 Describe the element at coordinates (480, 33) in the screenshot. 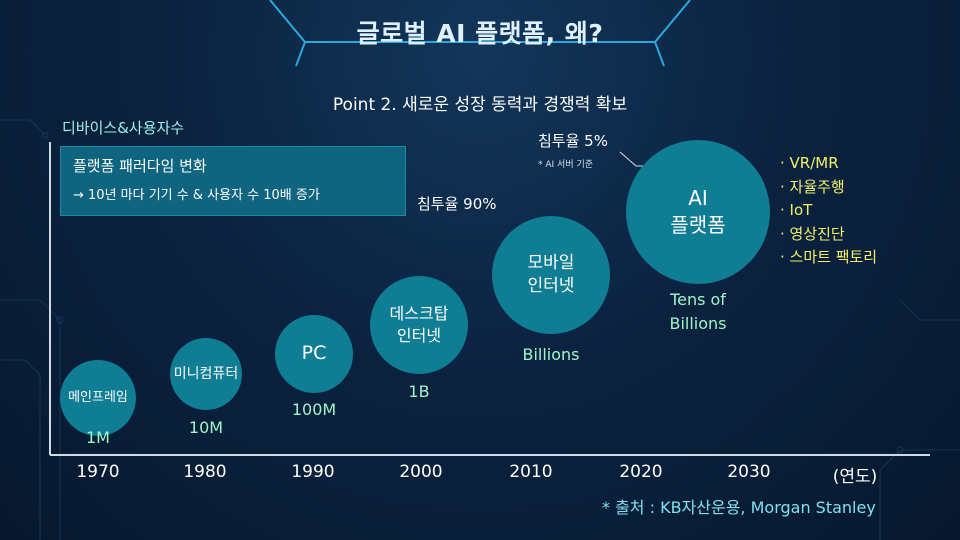

I see `page-title: 글로벌 AI 플랫폼, 왜?` at that location.